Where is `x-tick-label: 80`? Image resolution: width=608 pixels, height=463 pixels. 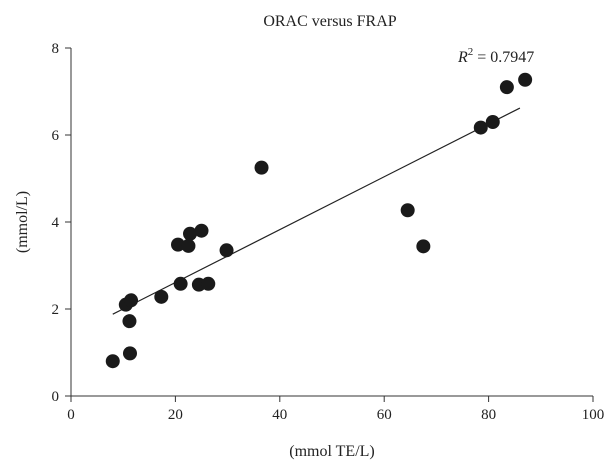 x-tick-label: 80 is located at coordinates (488, 415).